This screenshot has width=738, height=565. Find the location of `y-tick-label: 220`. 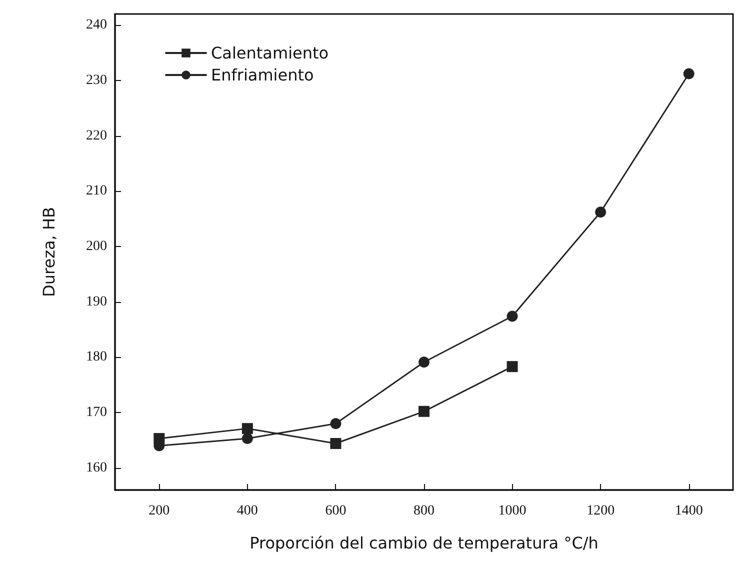

y-tick-label: 220 is located at coordinates (96, 136).